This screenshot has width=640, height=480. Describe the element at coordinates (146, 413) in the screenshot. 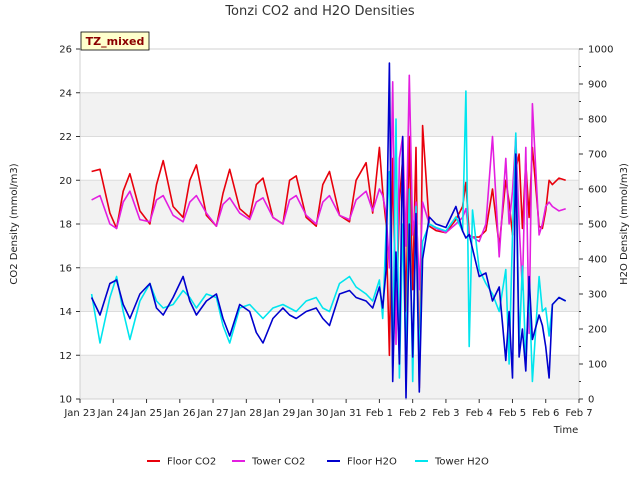

I see `x-tick-label: Jan 25` at that location.